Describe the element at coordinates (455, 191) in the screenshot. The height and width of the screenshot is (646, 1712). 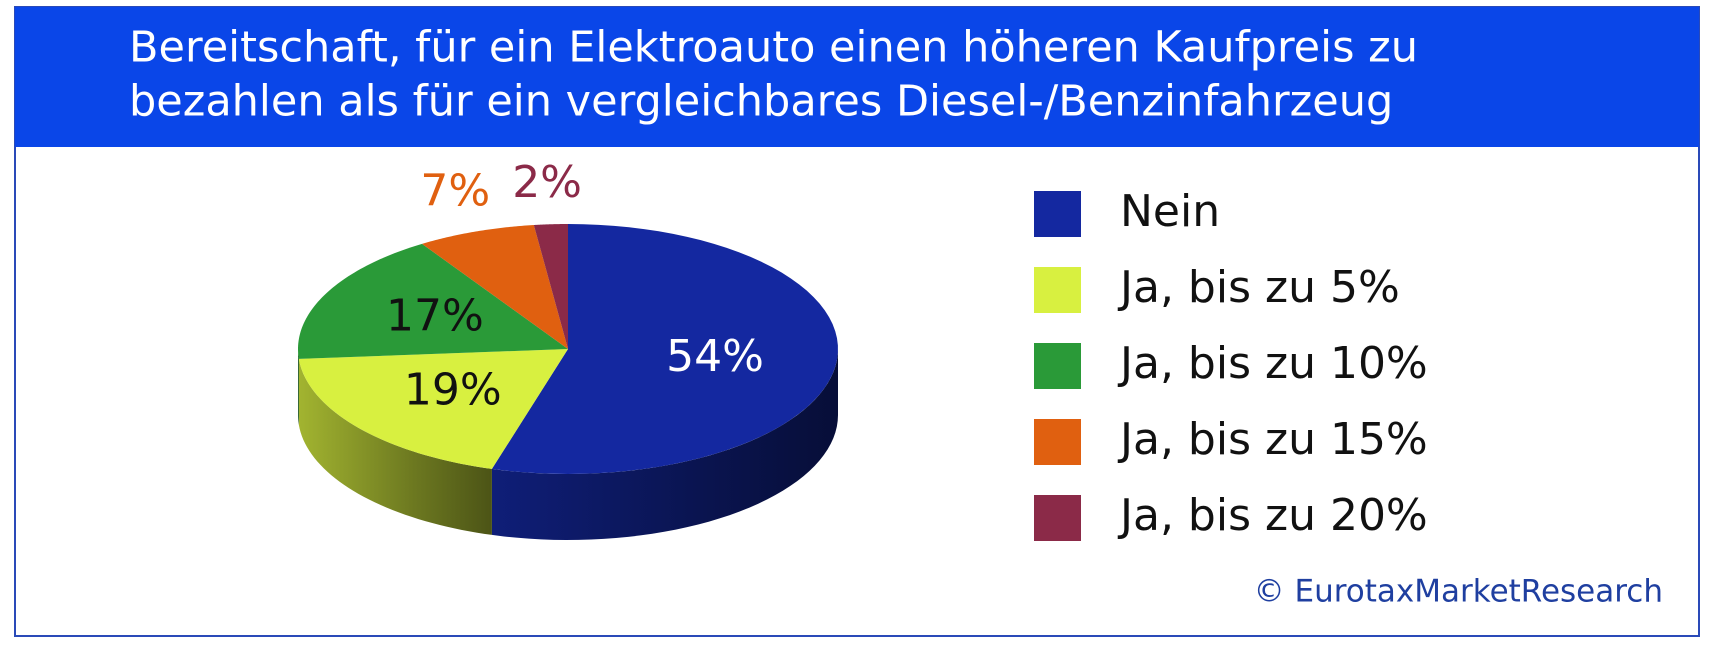
I see `data-label: 7%` at that location.